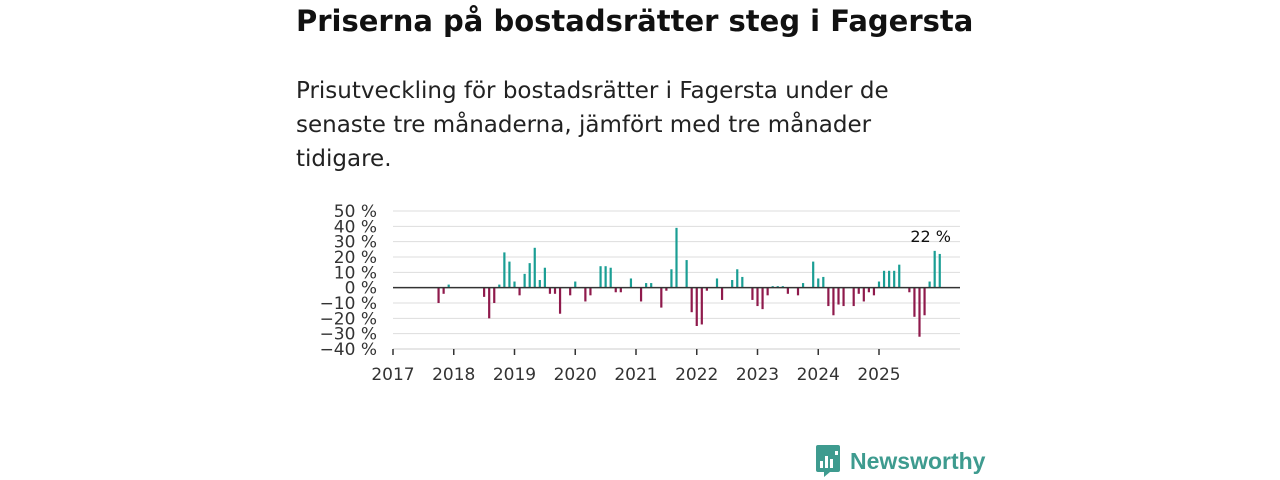 Image resolution: width=1280 pixels, height=480 pixels. What do you see at coordinates (757, 375) in the screenshot?
I see `x-tick-label: 2023` at bounding box center [757, 375].